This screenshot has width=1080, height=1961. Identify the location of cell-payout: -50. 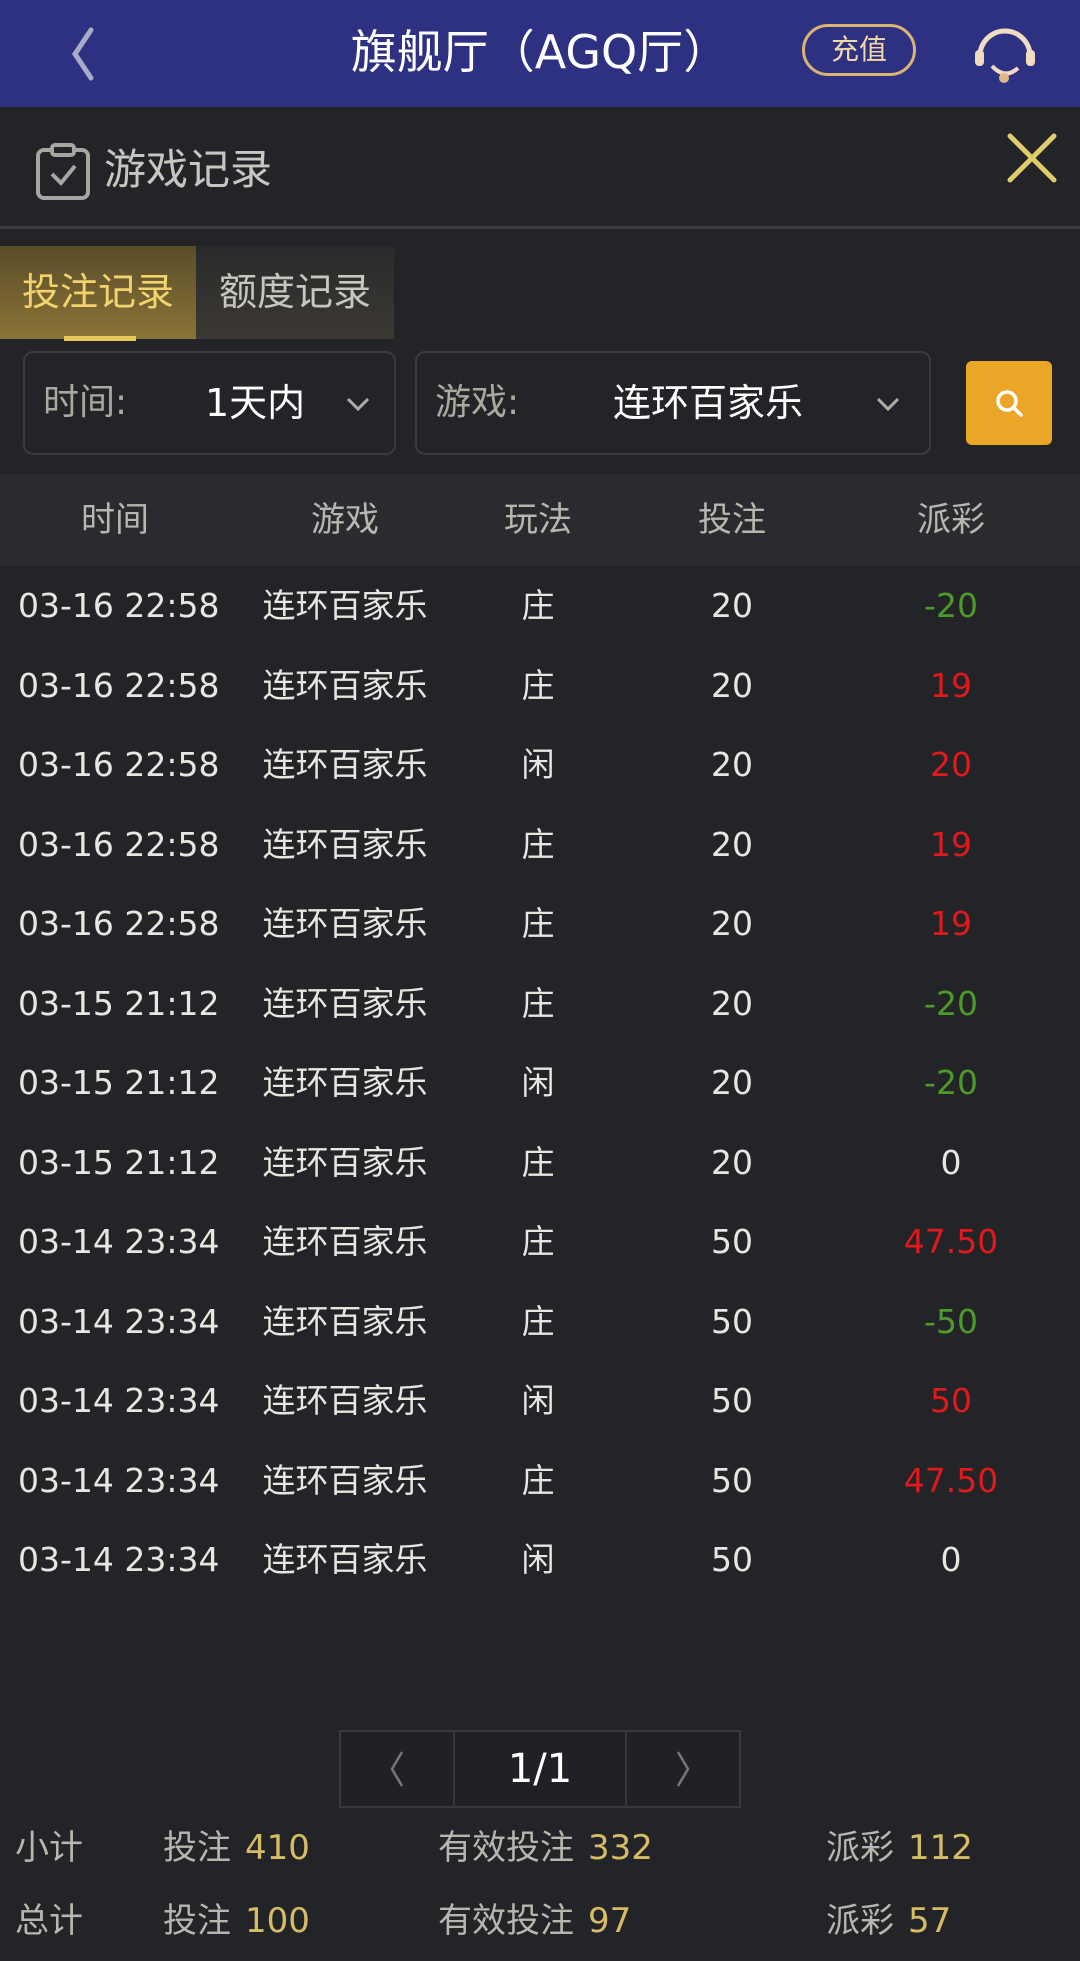
(951, 1321).